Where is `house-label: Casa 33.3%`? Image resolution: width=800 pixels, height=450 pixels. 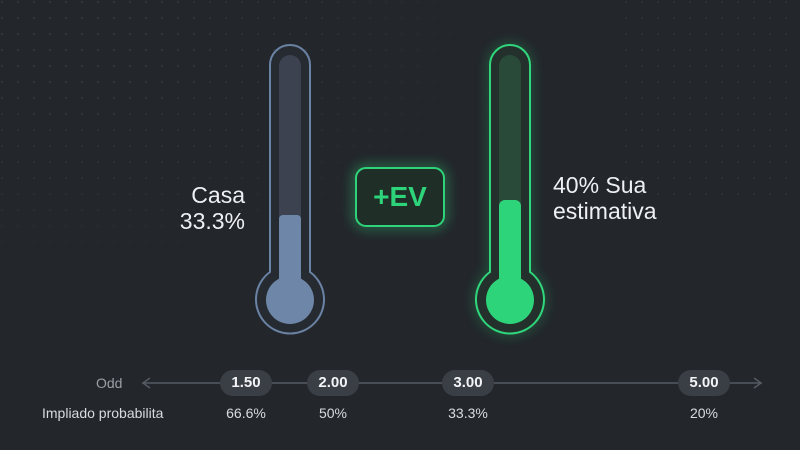 house-label: Casa 33.3% is located at coordinates (212, 208).